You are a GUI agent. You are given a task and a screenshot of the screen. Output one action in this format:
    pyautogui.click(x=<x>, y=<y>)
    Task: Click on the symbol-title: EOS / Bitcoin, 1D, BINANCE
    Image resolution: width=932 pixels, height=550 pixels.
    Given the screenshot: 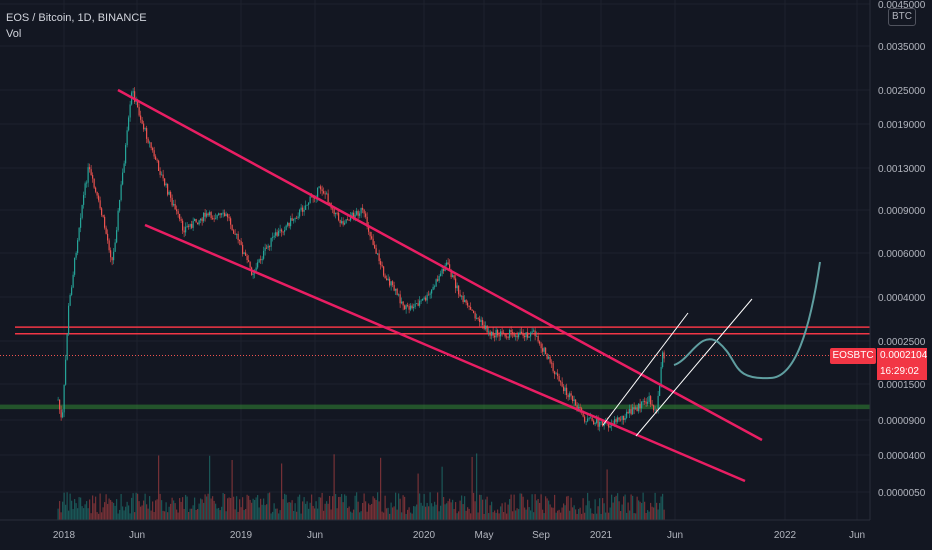 What is the action you would take?
    pyautogui.click(x=76, y=18)
    